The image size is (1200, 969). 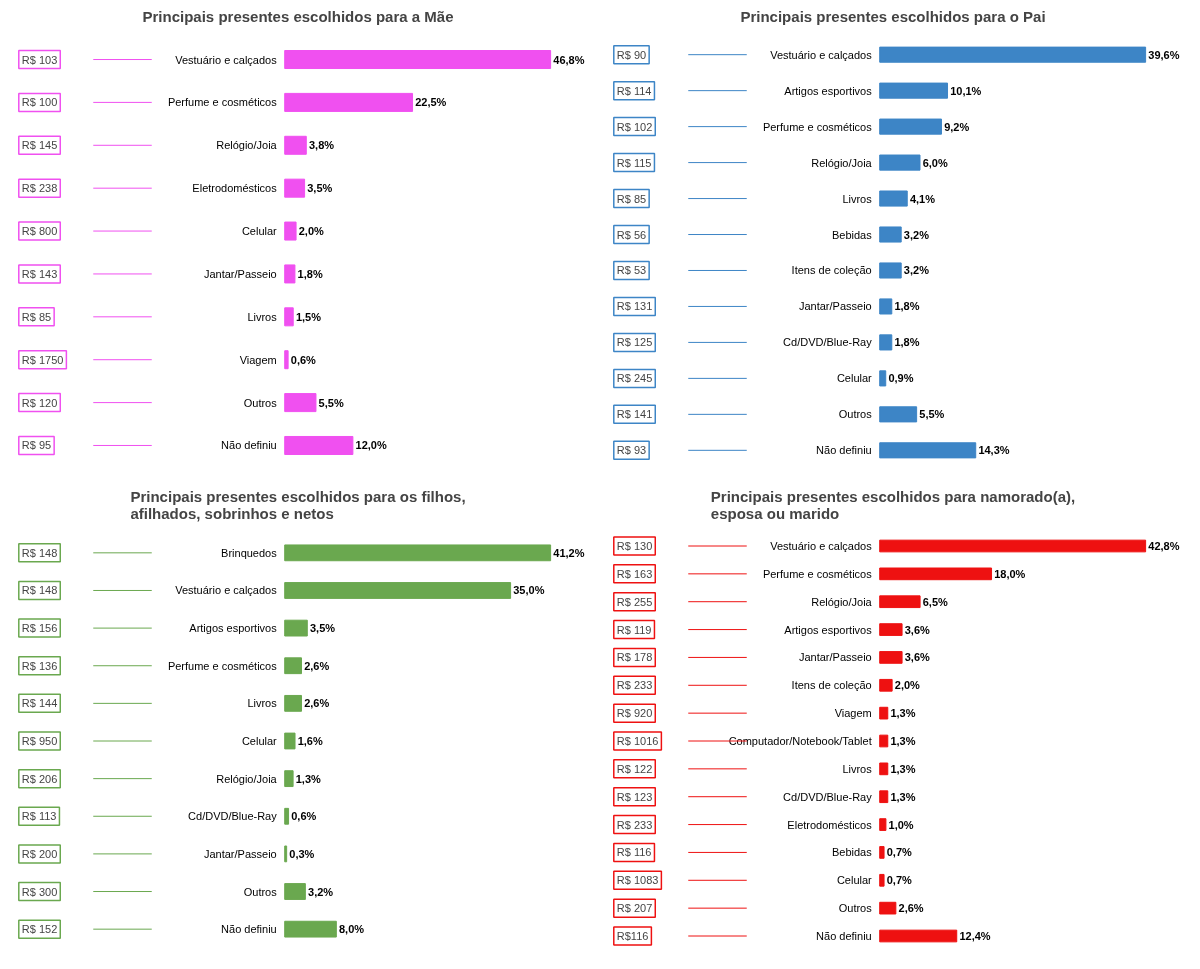 I want to click on y-tick-label: Bebidas, so click(x=852, y=852).